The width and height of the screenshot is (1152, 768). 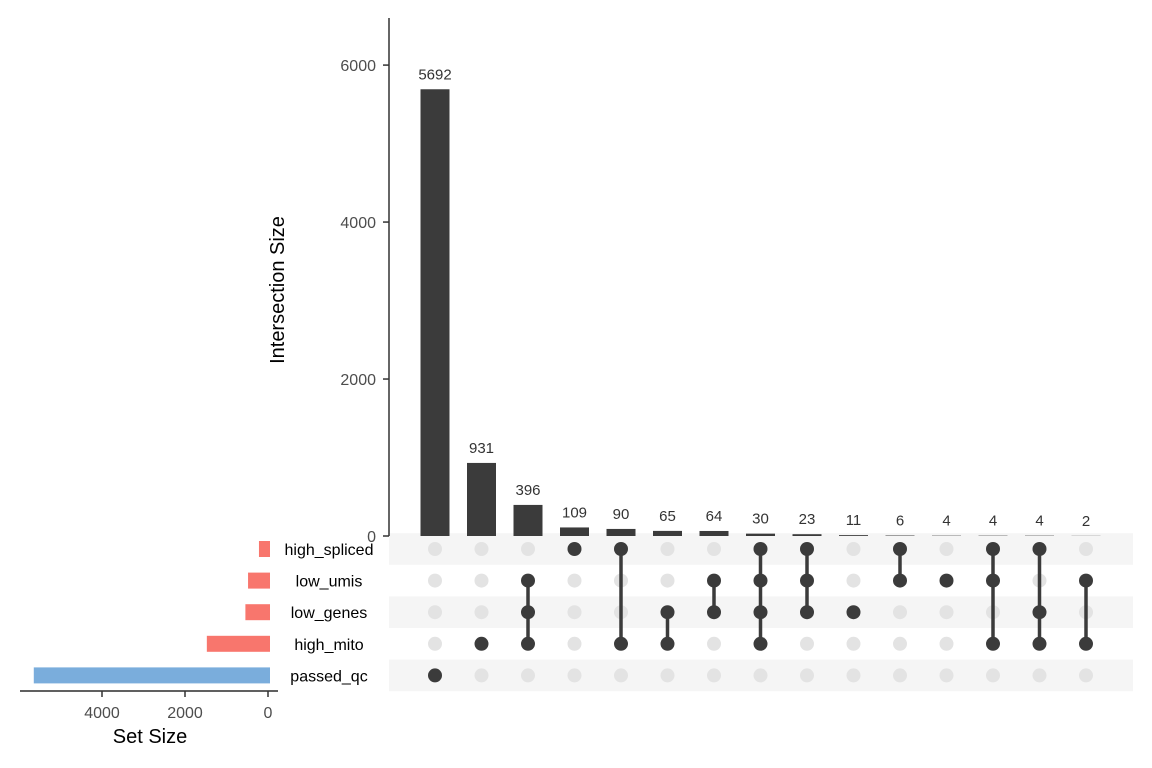 I want to click on set-label: high_mito, so click(x=328, y=645).